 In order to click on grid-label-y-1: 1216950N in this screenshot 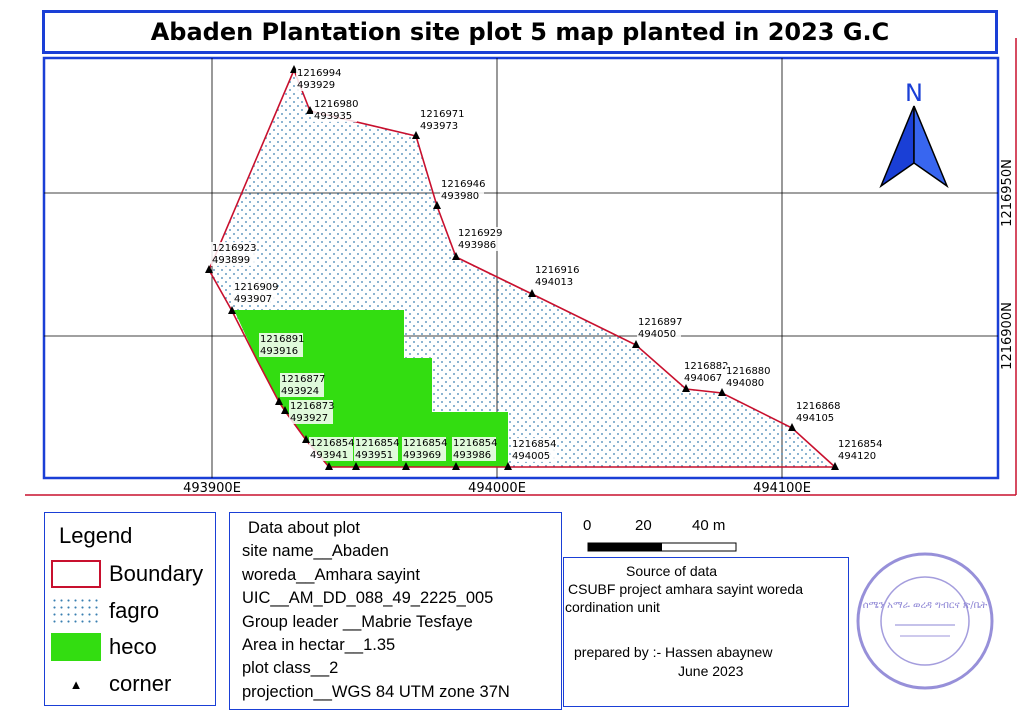, I will do `click(1007, 193)`.